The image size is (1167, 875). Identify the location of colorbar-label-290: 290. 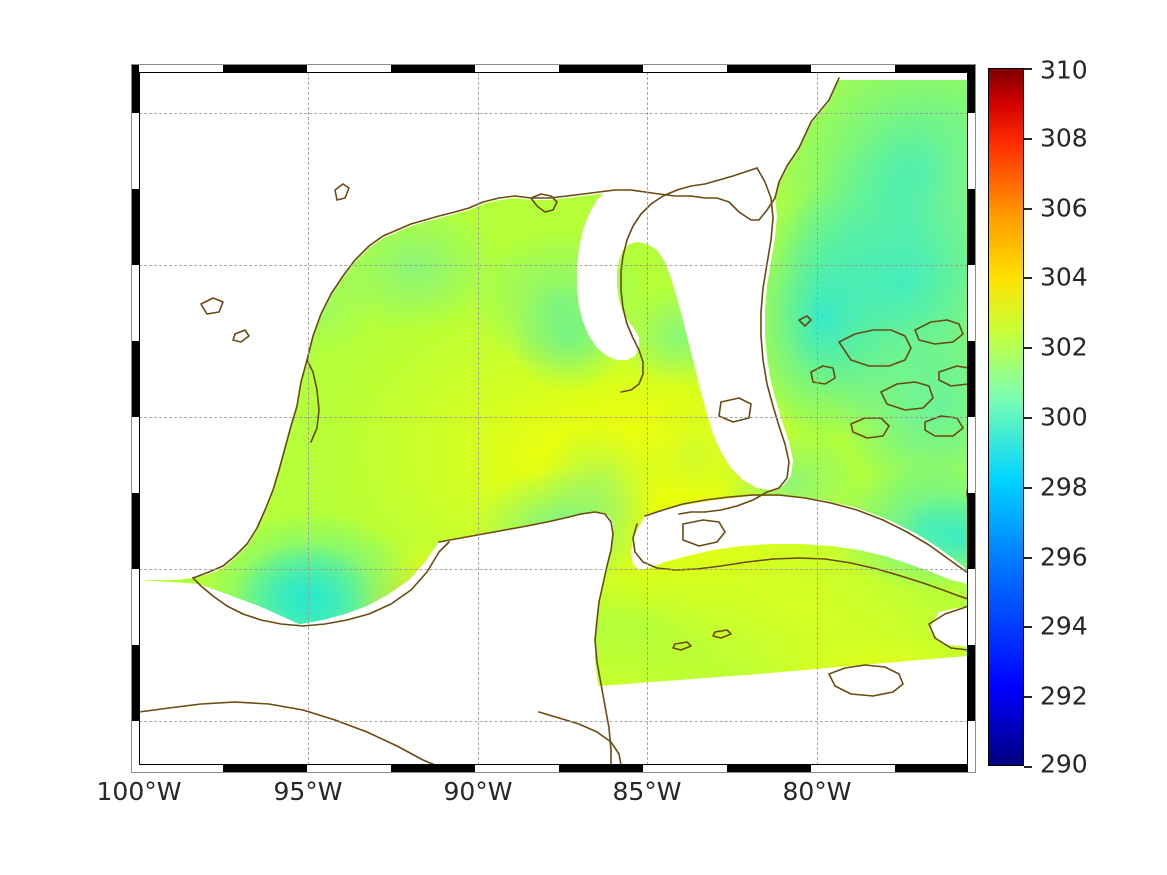
(1064, 764).